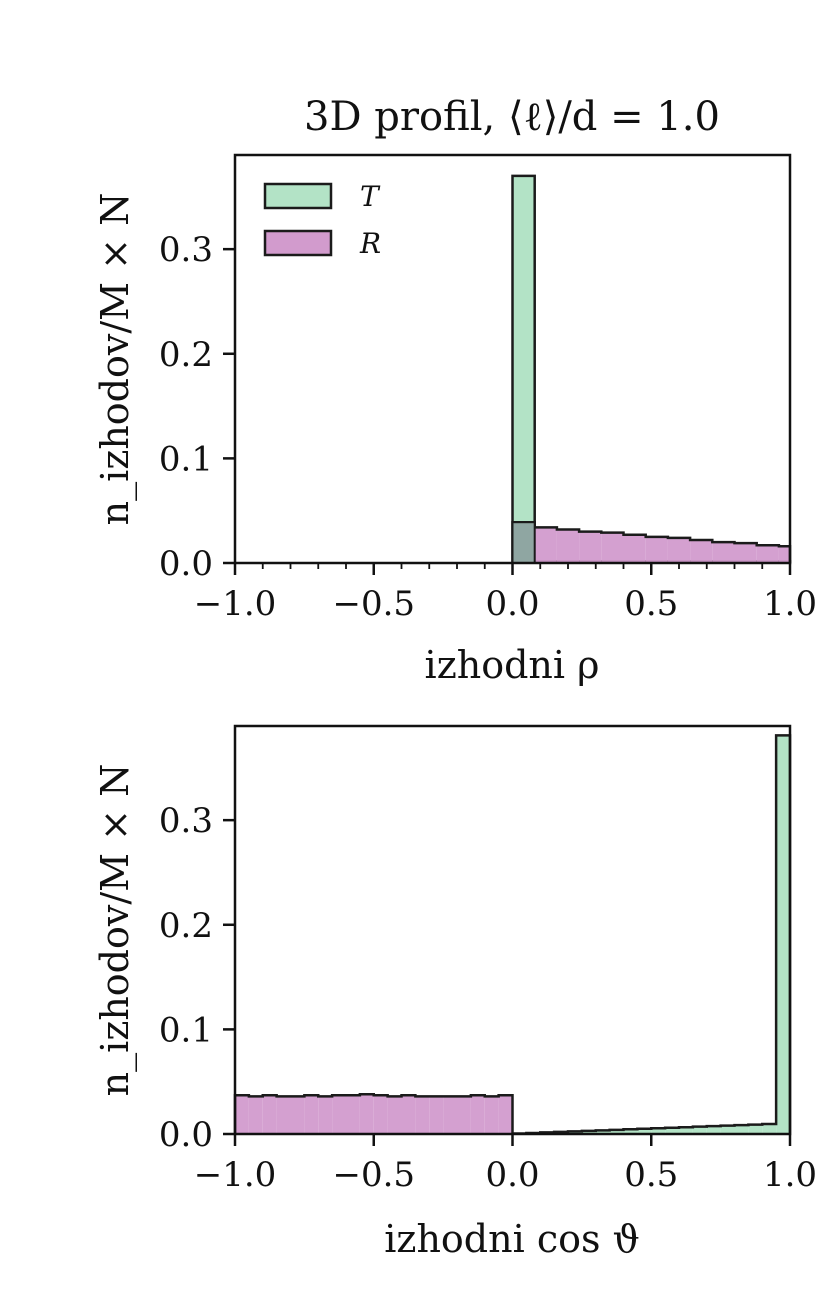  What do you see at coordinates (322, 220) in the screenshot?
I see `legend: T R` at bounding box center [322, 220].